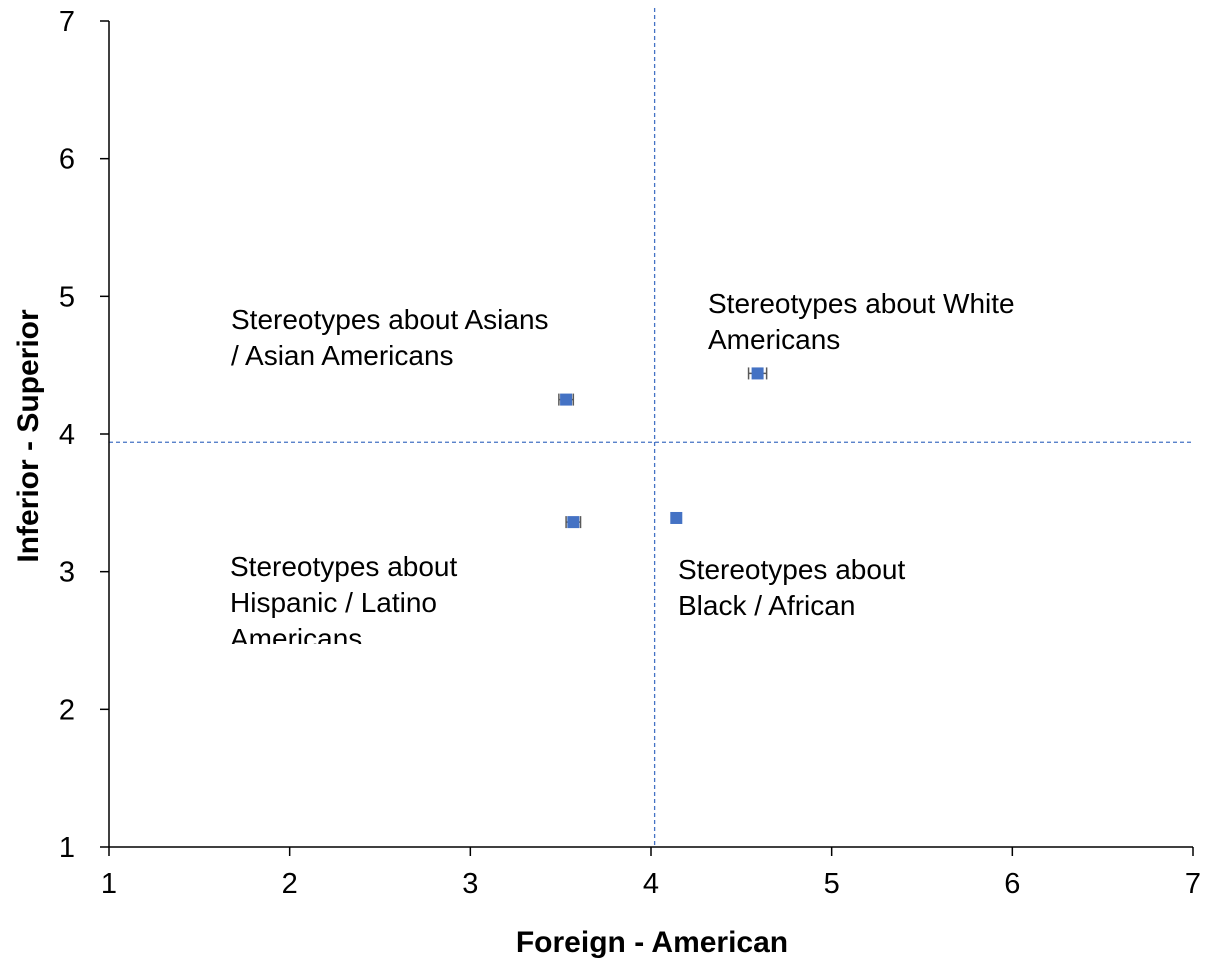  Describe the element at coordinates (470, 884) in the screenshot. I see `x-tick-label: 3` at that location.